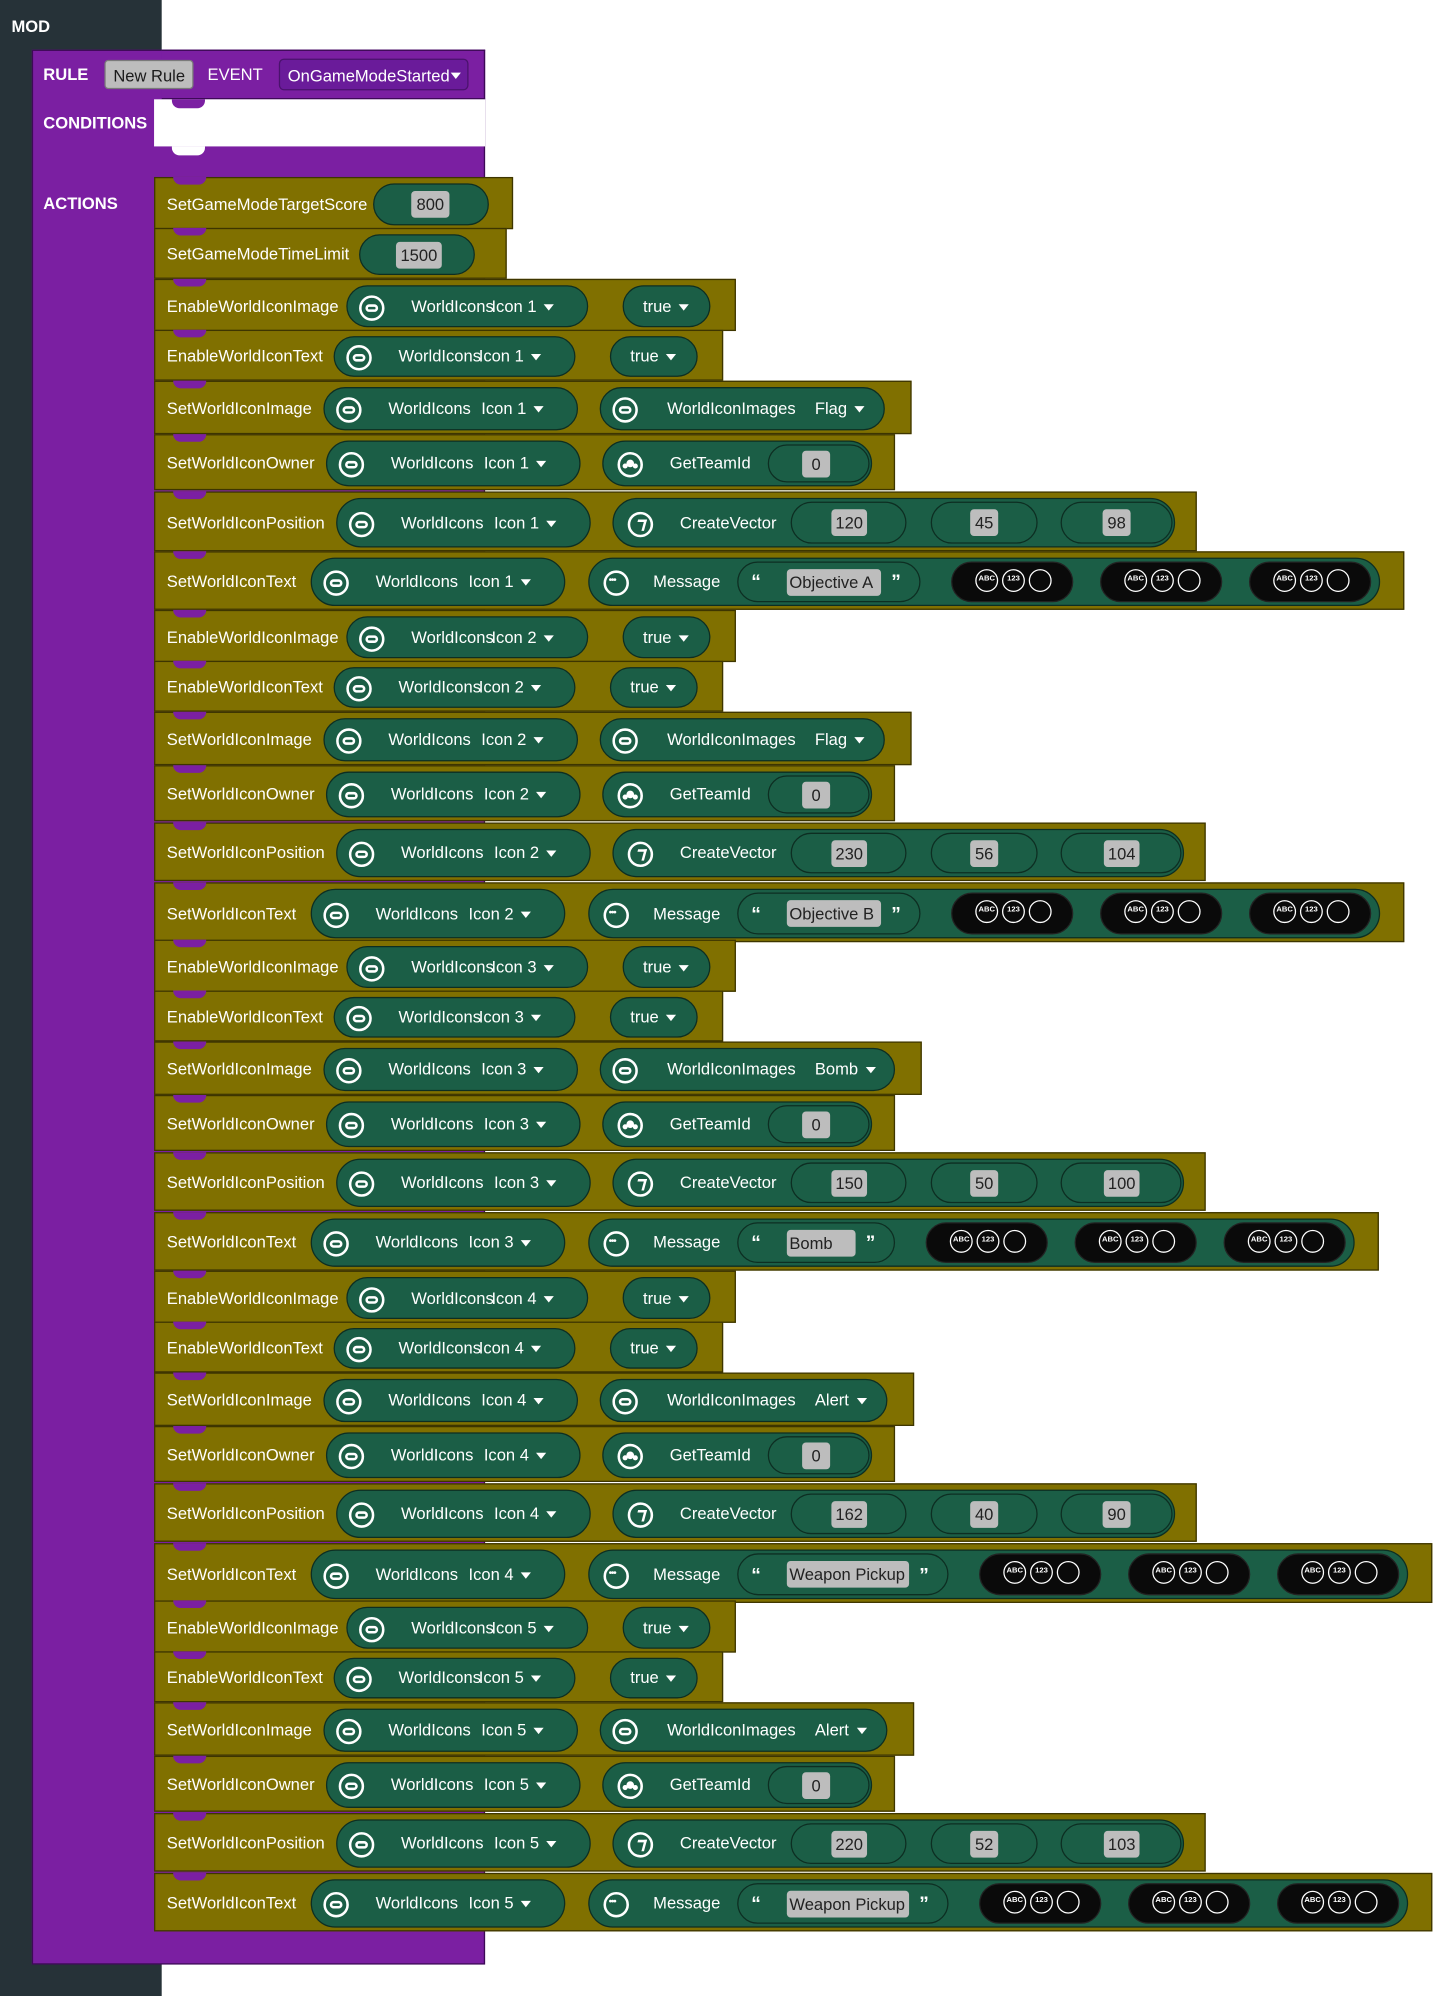 This screenshot has width=1450, height=1996. Describe the element at coordinates (849, 523) in the screenshot. I see `vector-x-value: 120` at that location.